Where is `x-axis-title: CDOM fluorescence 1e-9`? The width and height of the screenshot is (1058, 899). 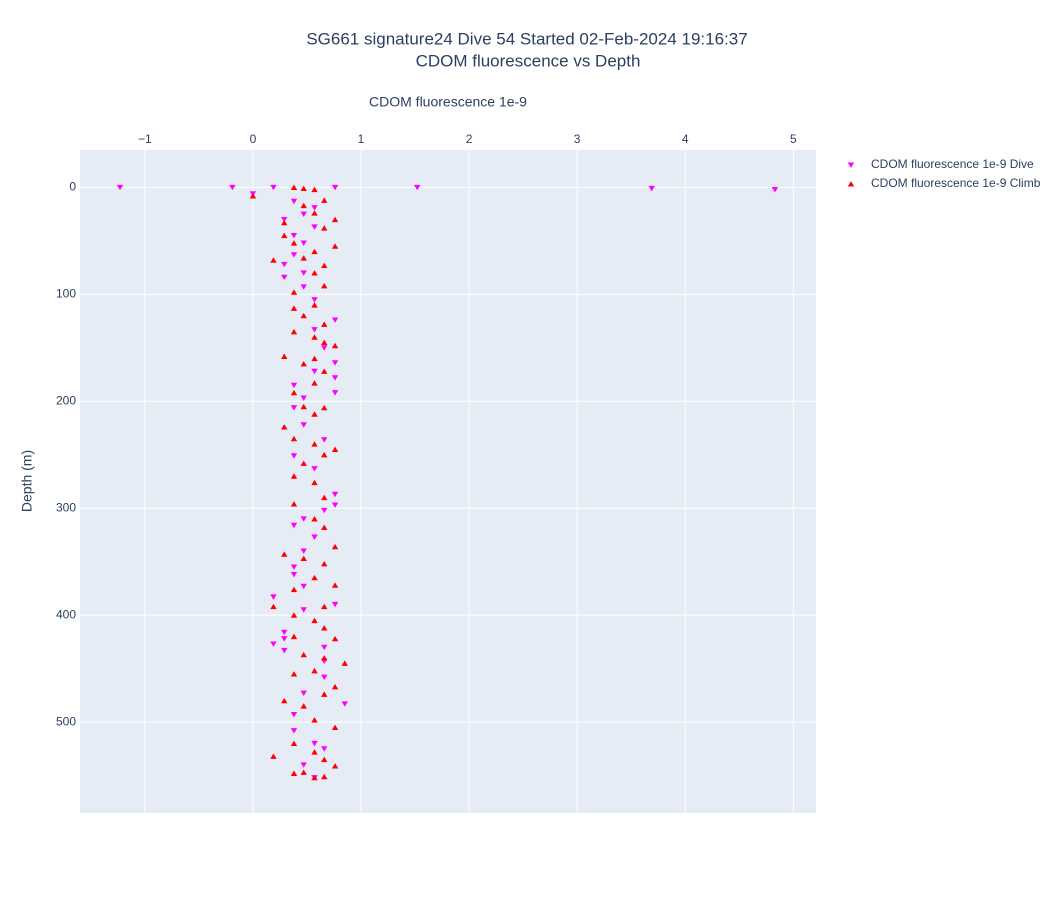 x-axis-title: CDOM fluorescence 1e-9 is located at coordinates (448, 102).